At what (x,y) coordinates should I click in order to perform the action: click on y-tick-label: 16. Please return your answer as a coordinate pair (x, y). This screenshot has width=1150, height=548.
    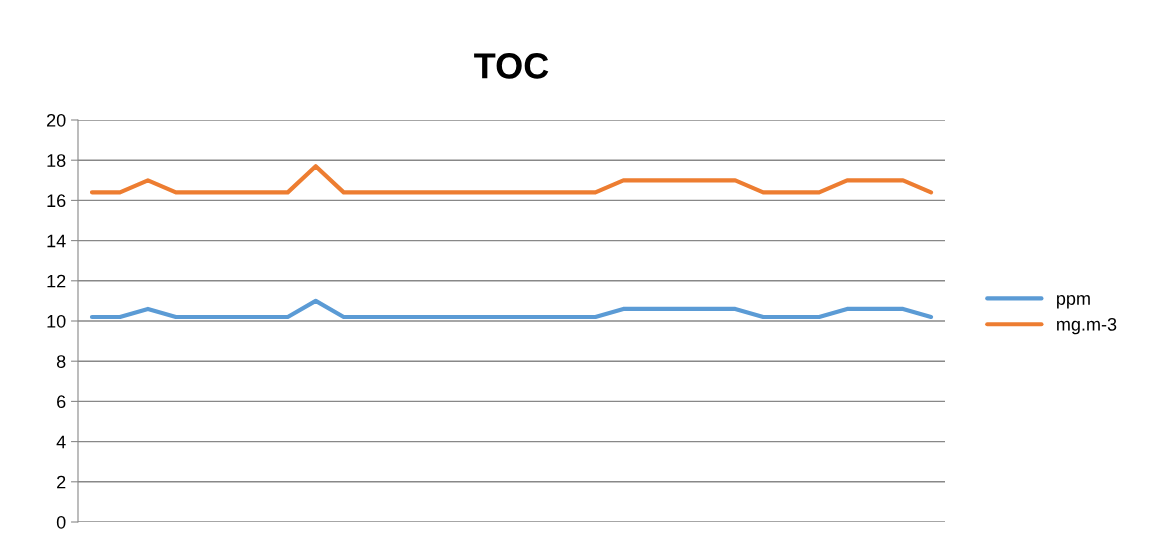
    Looking at the image, I should click on (56, 201).